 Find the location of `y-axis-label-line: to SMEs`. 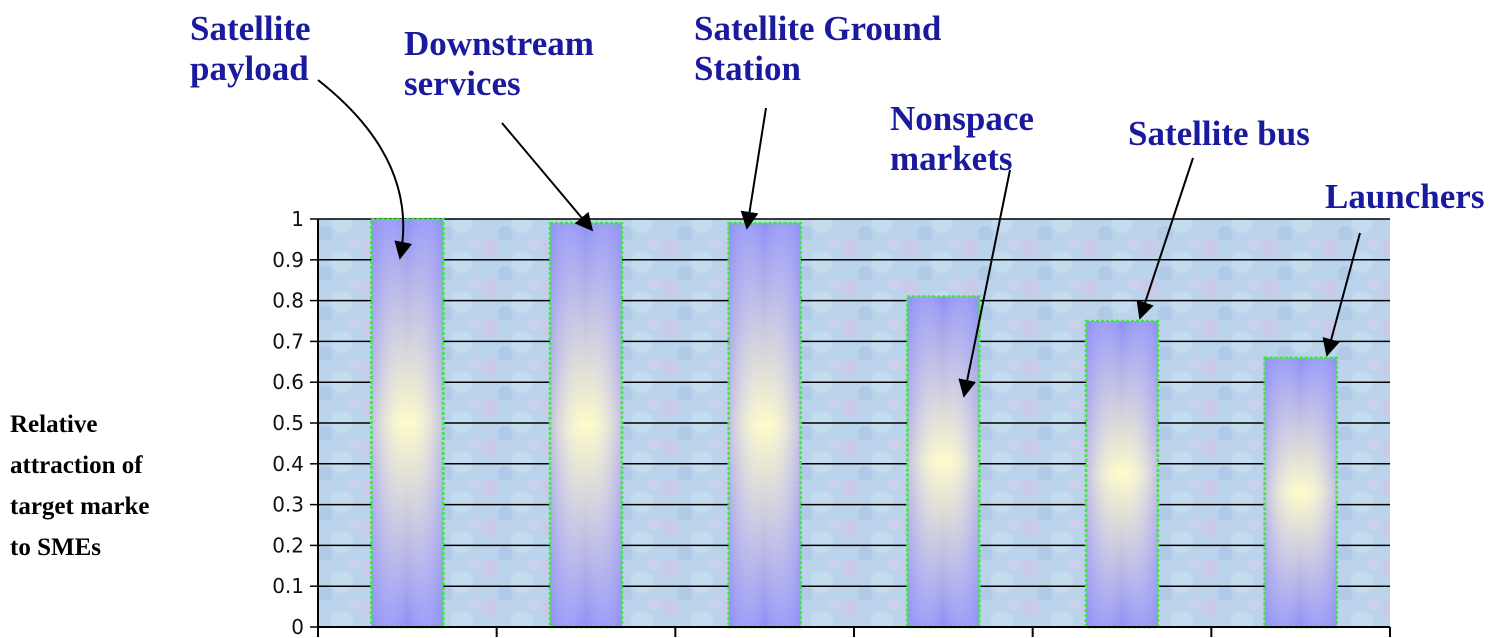

y-axis-label-line: to SMEs is located at coordinates (55, 547).